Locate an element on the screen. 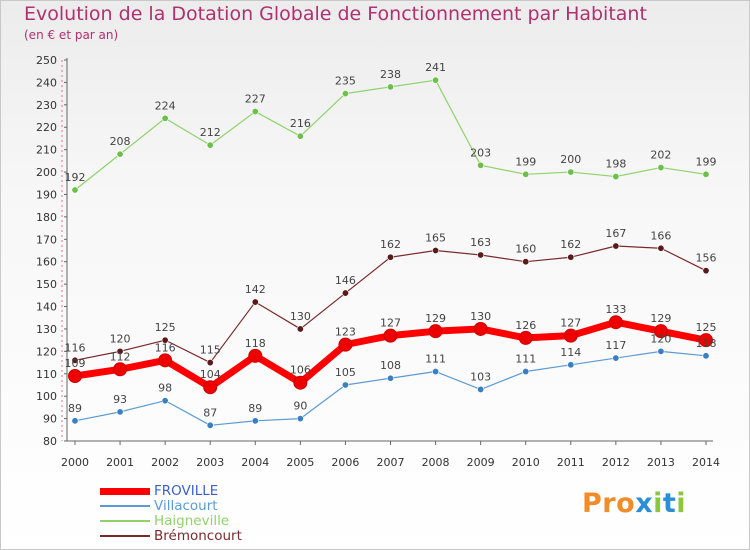 This screenshot has height=550, width=750. y-tick-label: 240 is located at coordinates (46, 82).